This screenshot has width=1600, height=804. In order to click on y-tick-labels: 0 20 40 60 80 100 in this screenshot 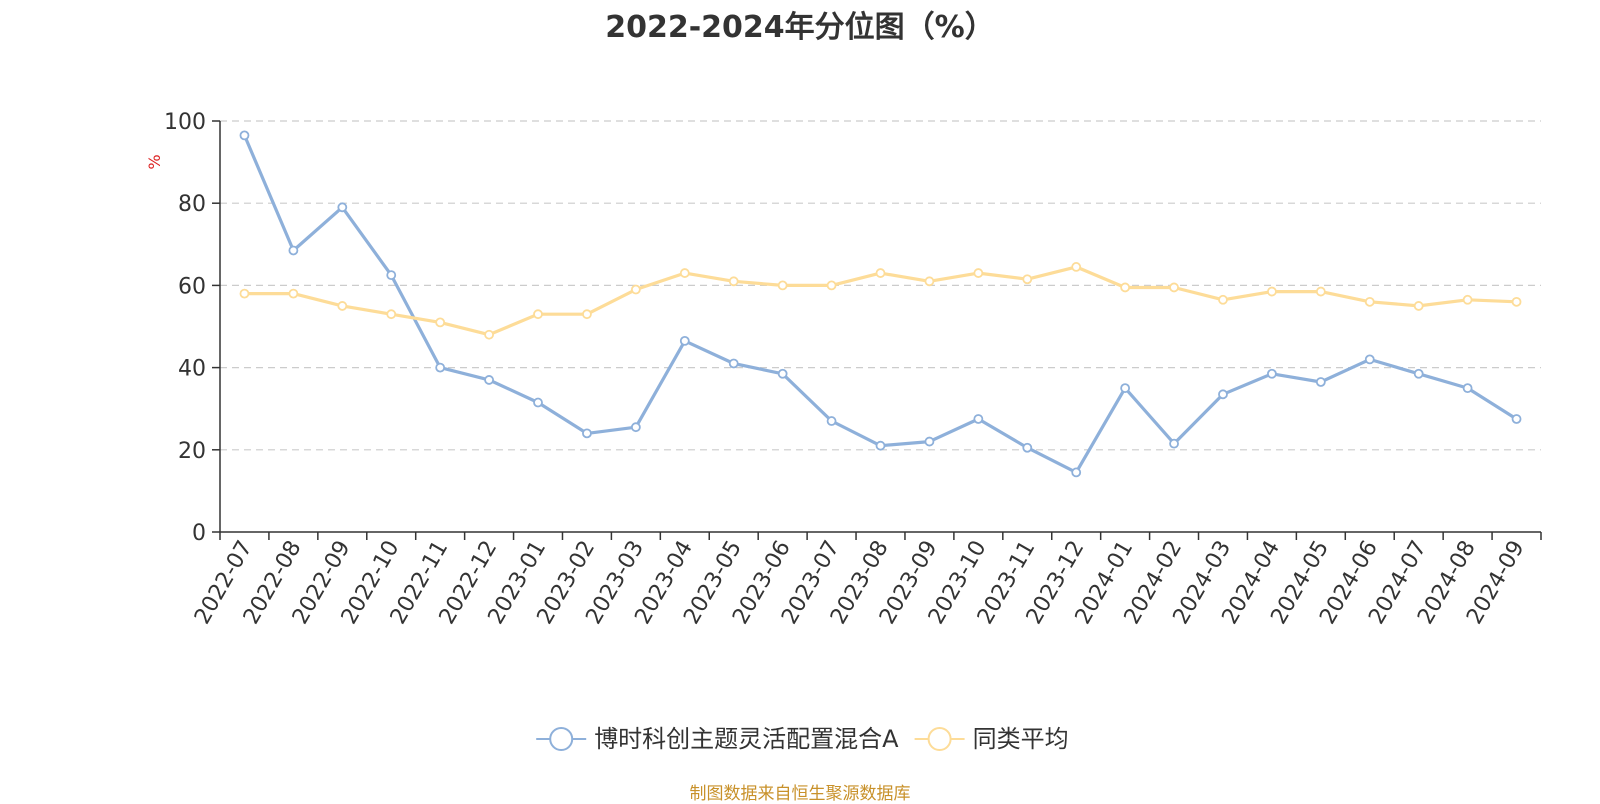, I will do `click(185, 328)`.